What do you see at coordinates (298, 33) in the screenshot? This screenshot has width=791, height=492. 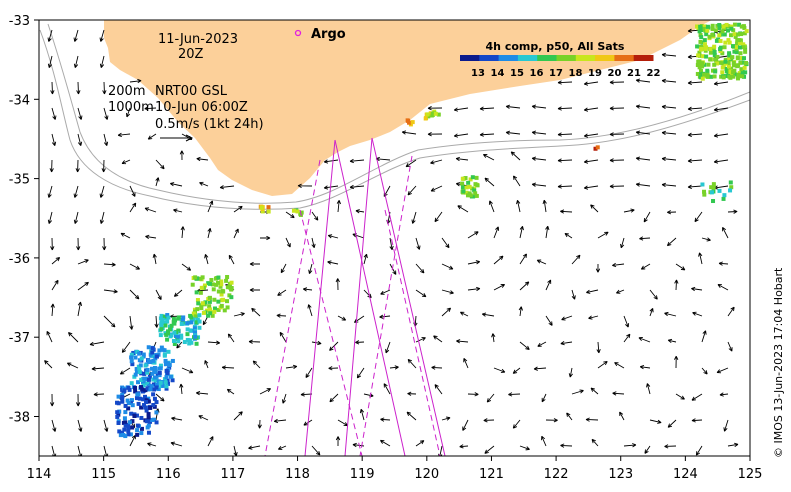 I see `argo-marker-icon` at bounding box center [298, 33].